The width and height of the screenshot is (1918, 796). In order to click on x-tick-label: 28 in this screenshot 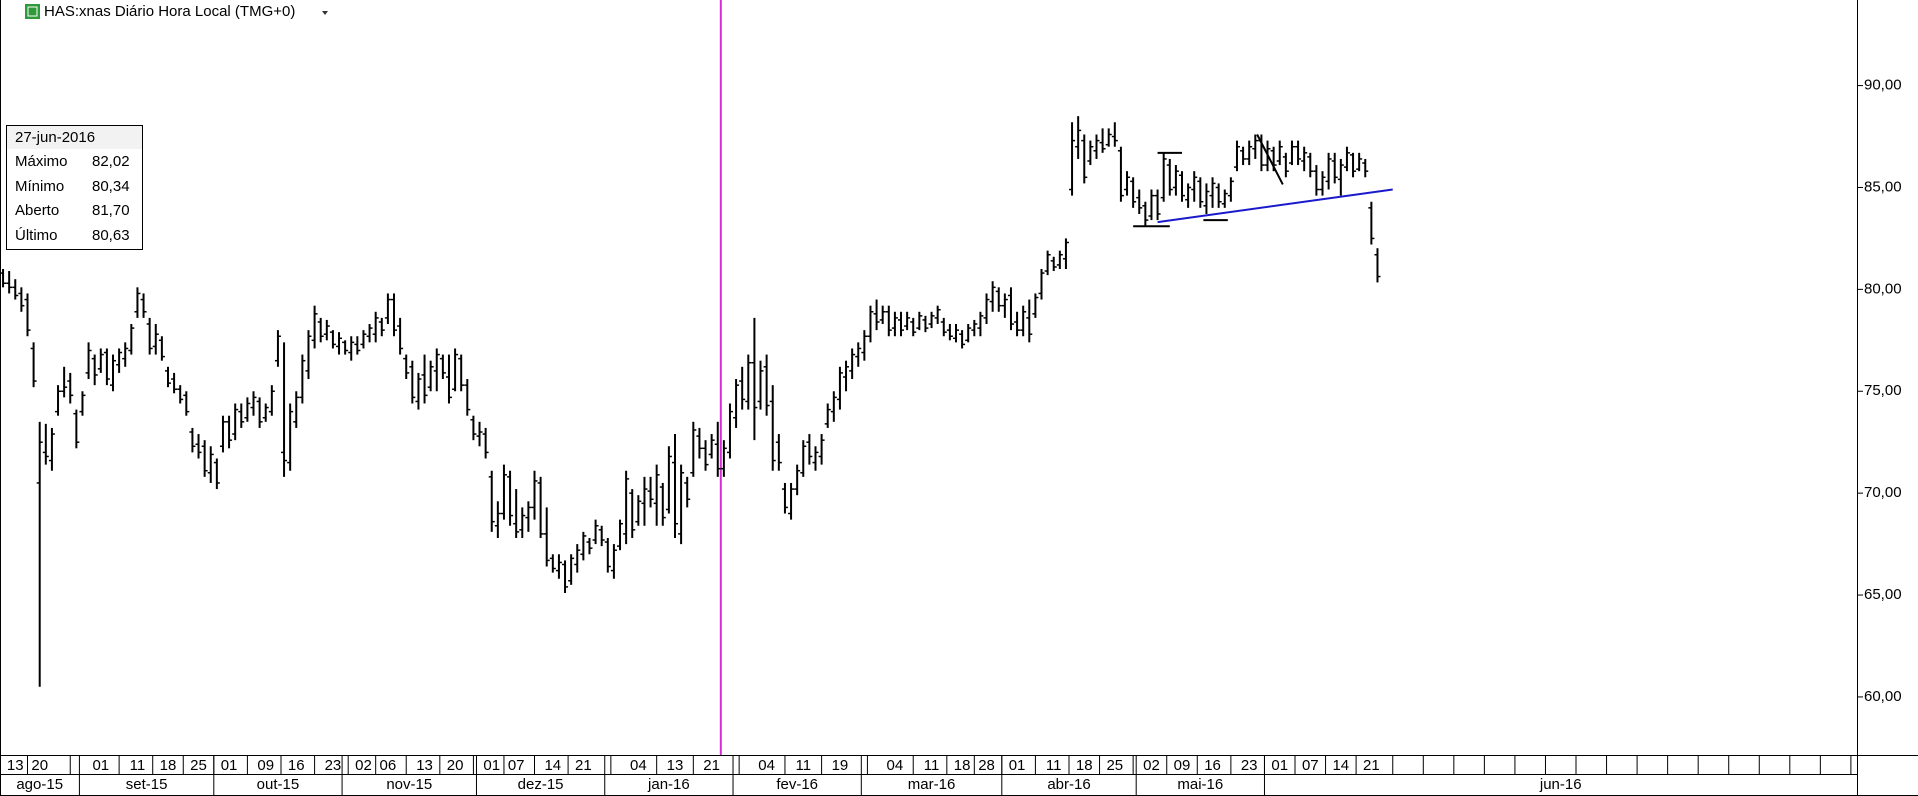, I will do `click(986, 765)`.